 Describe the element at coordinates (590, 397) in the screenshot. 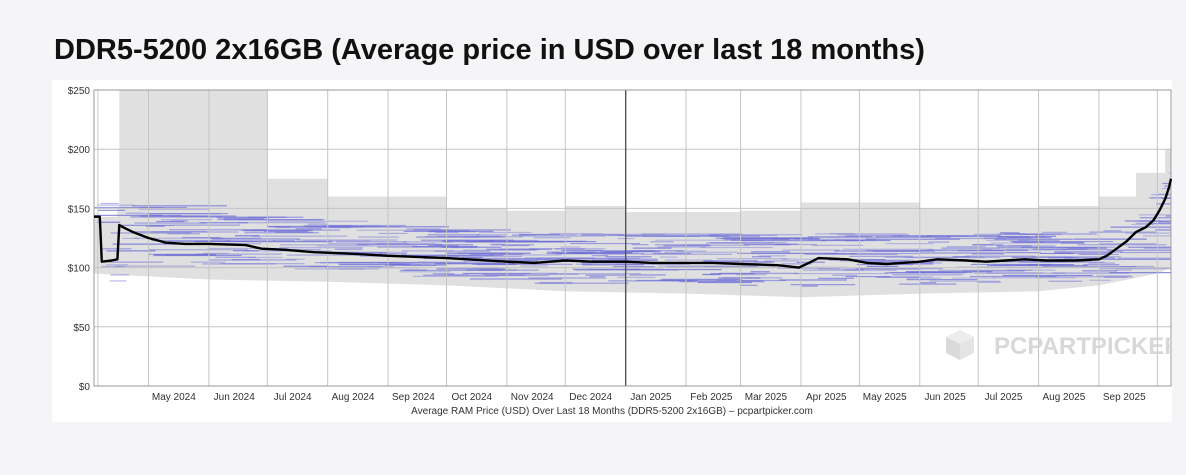

I see `x-tick-label: Dec 2024` at that location.